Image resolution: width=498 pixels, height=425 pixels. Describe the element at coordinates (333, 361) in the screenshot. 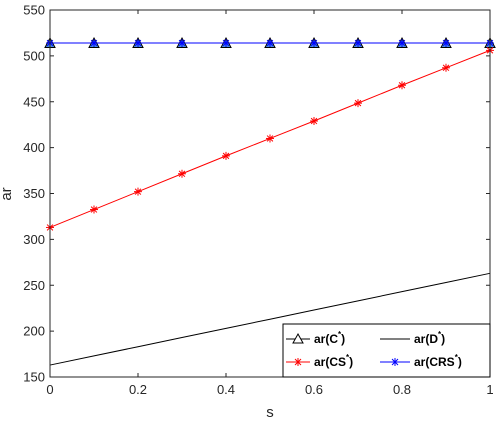

I see `legend-label-cs: ar(CS*)` at that location.